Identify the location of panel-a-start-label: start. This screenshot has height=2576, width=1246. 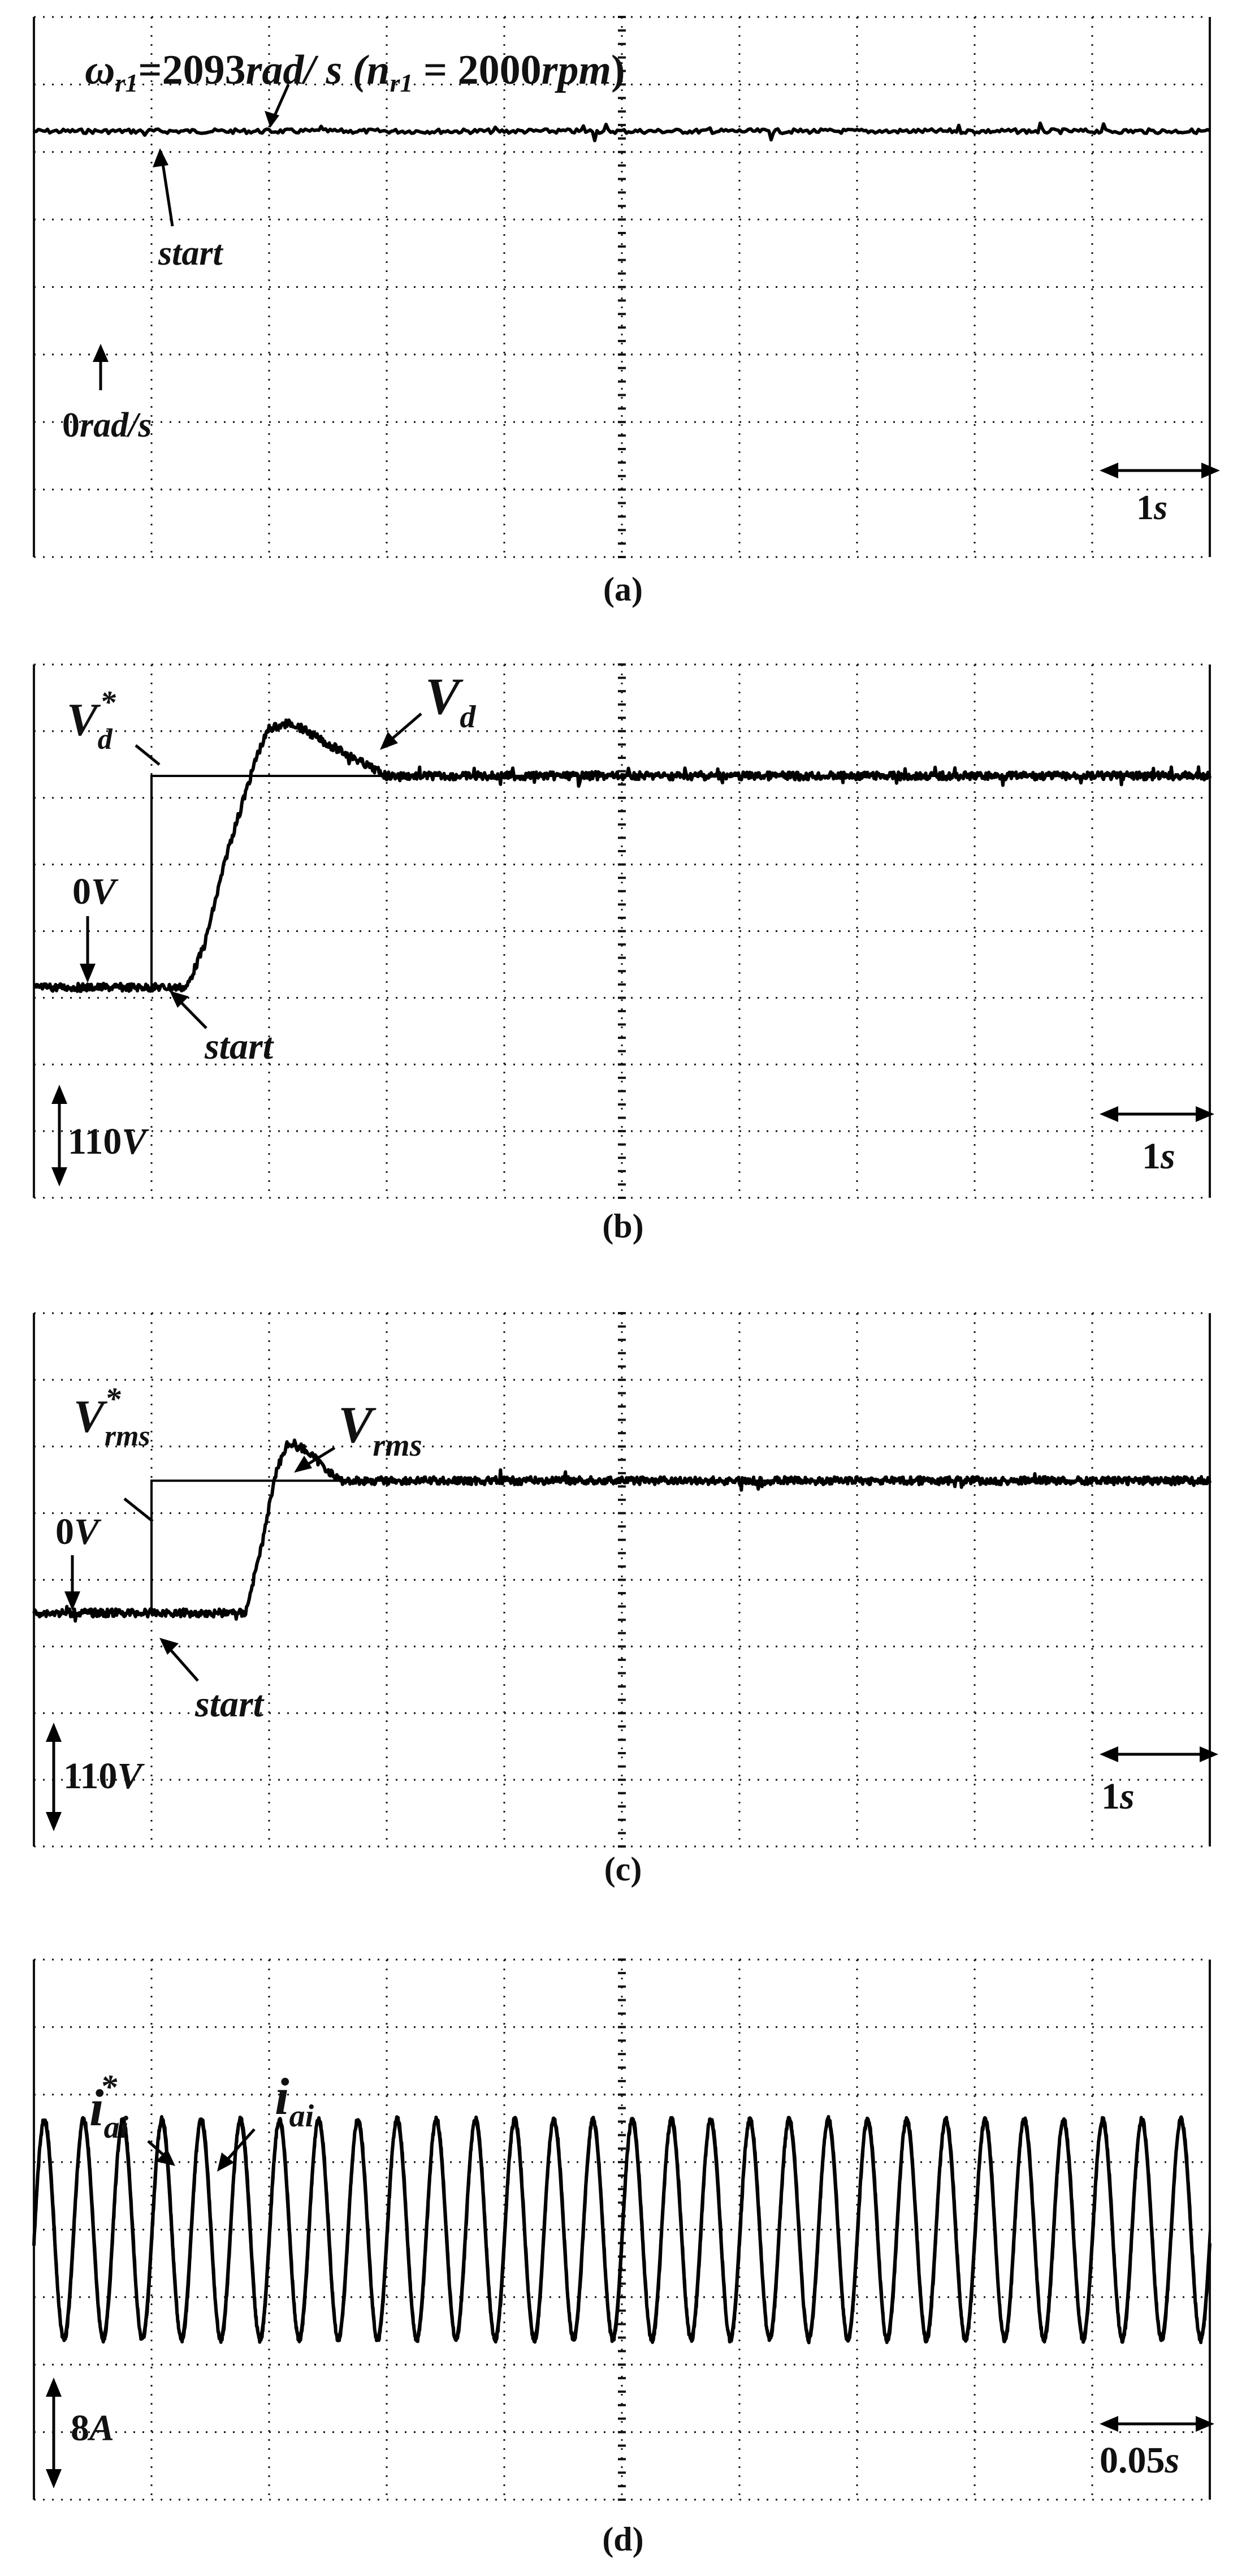
(190, 254).